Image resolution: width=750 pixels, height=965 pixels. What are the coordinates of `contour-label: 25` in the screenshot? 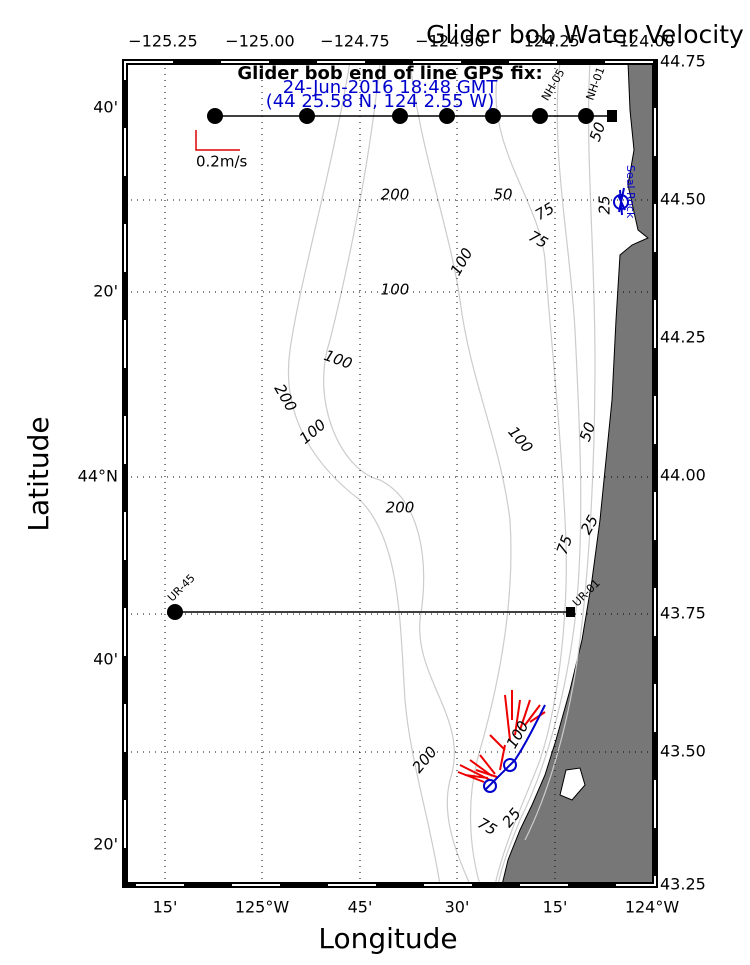 It's located at (605, 204).